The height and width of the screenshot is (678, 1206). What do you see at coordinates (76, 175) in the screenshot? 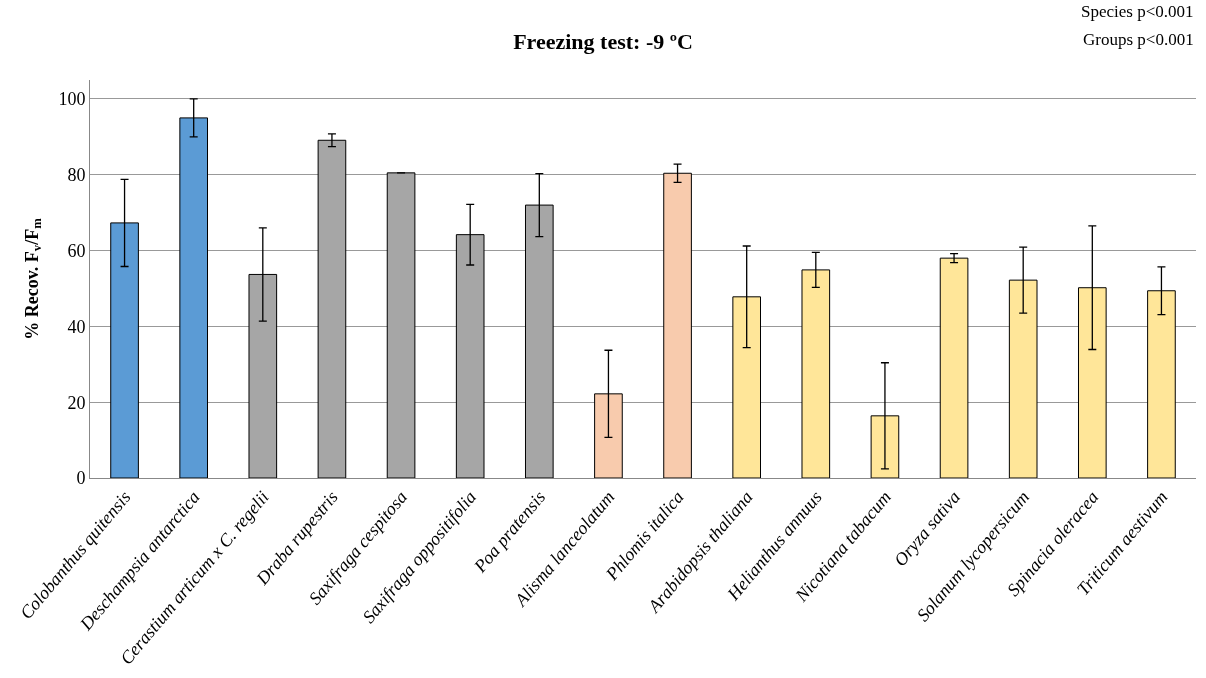
I see `y-tick-label: 80` at bounding box center [76, 175].